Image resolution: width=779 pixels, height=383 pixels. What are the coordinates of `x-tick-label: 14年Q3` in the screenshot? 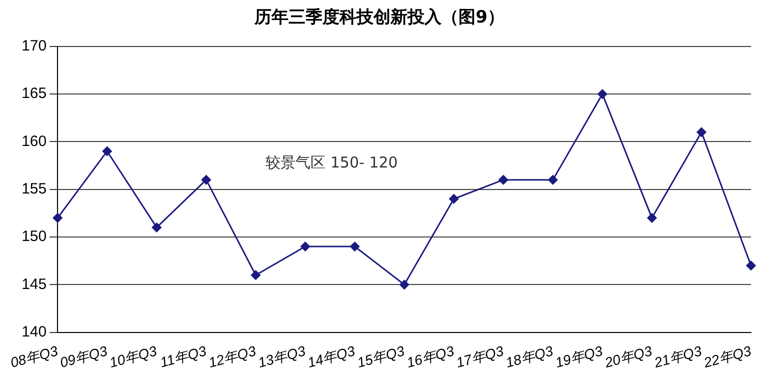 It's located at (331, 356).